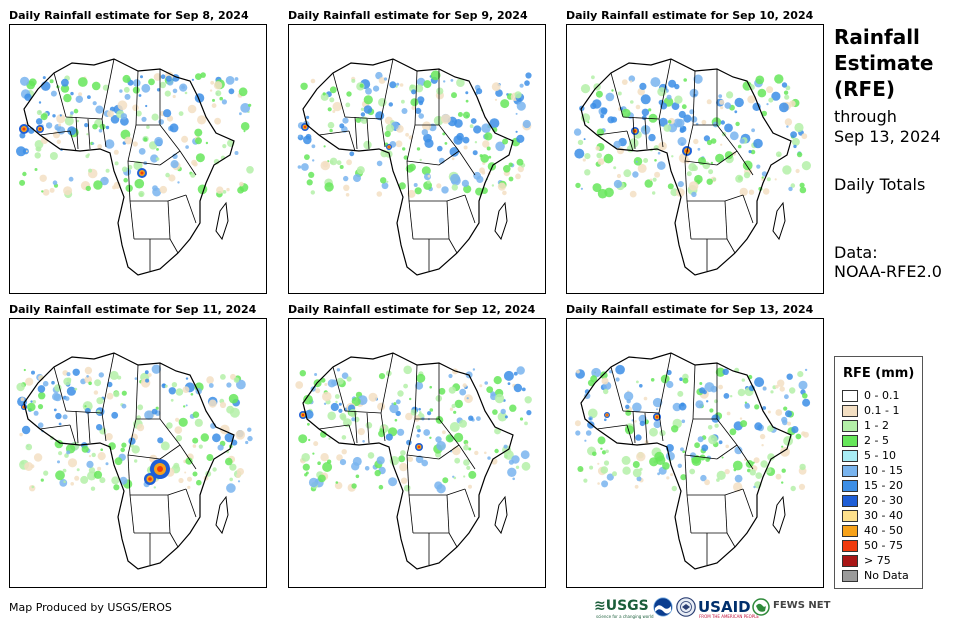 The height and width of the screenshot is (624, 970). Describe the element at coordinates (624, 608) in the screenshot. I see `usgs-logo: ≋USGS science for a changing world` at that location.